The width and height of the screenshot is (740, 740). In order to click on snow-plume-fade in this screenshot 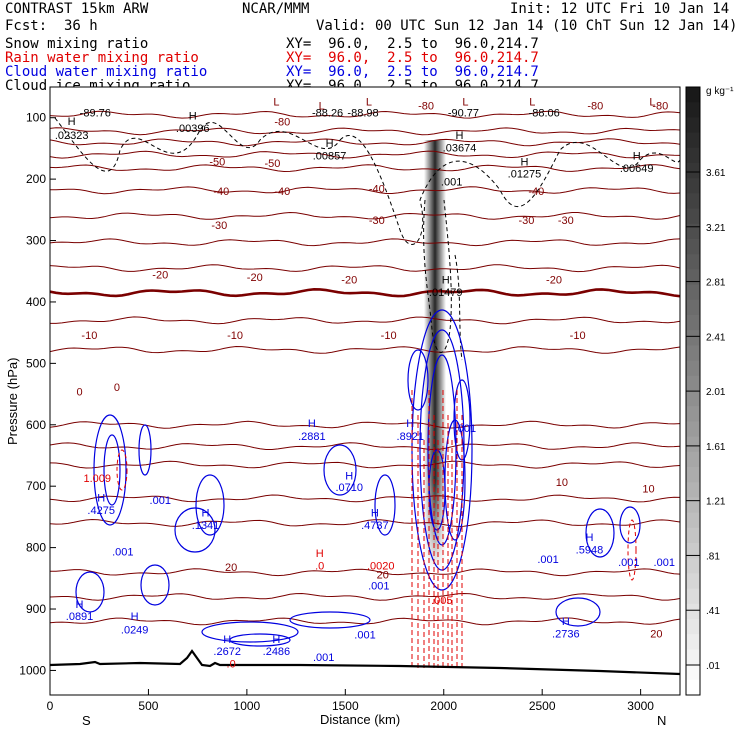, I will do `click(435, 525)`.